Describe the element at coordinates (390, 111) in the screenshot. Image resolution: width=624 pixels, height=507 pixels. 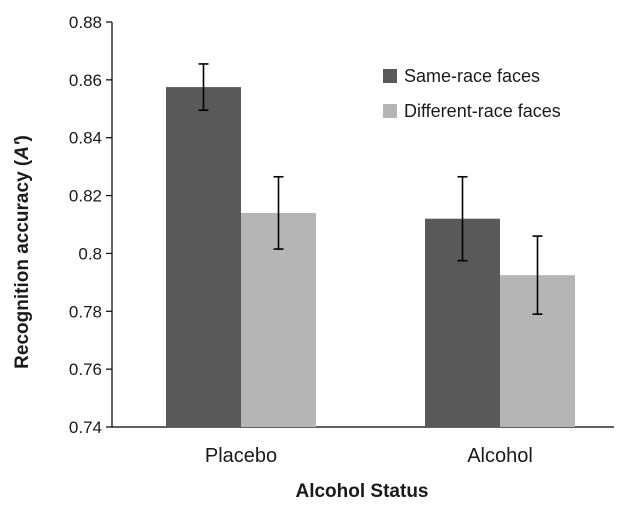
I see `legend-swatch-different-race` at that location.